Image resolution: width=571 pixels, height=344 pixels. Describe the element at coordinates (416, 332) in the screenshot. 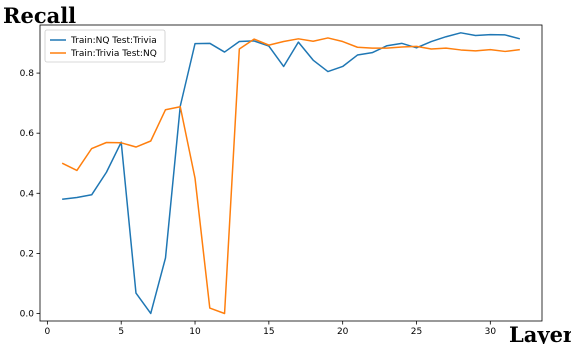

I see `x-tick-label: 25` at that location.